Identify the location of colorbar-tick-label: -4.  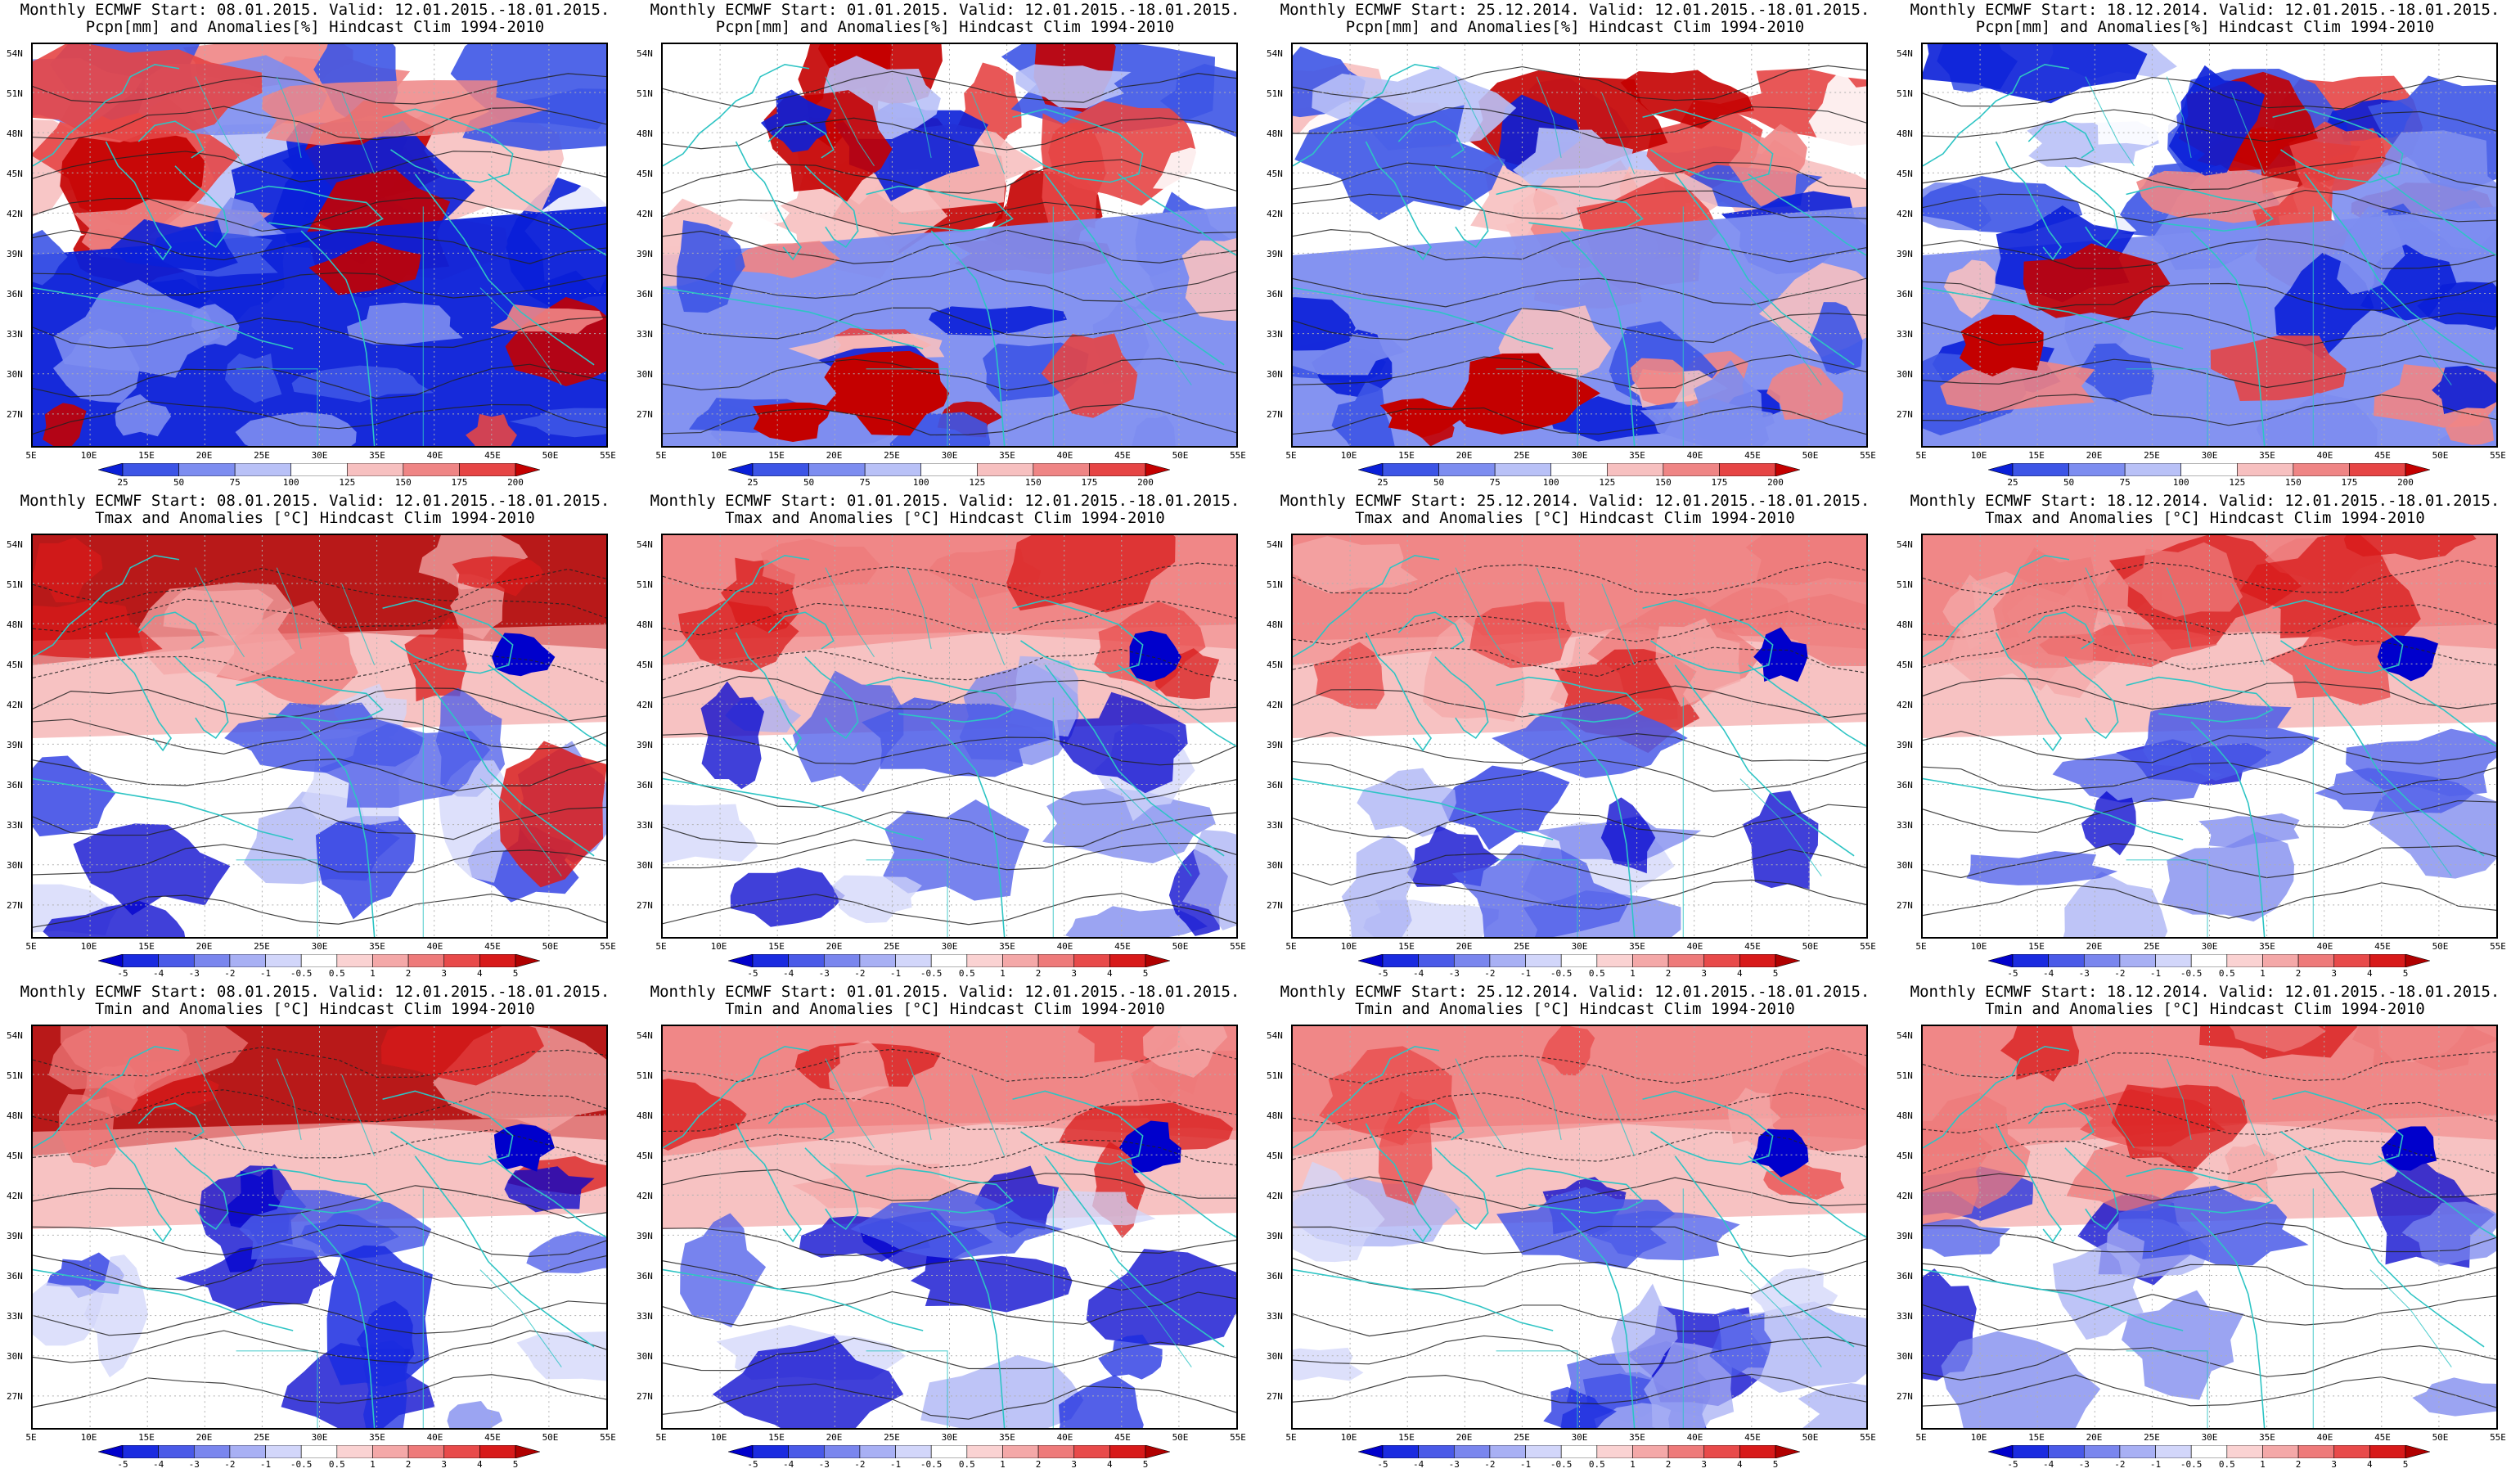
(2049, 1465).